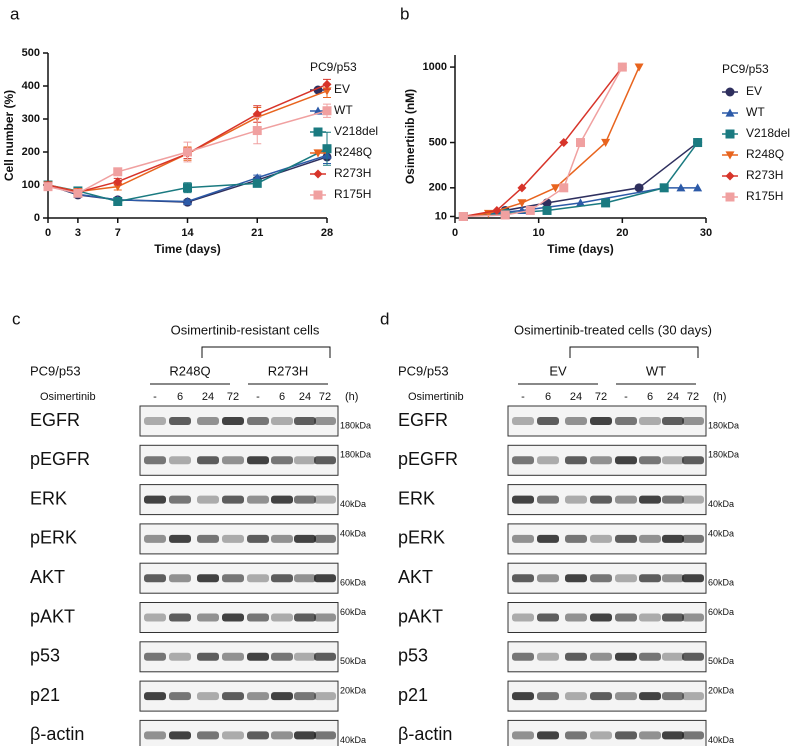 Image resolution: width=800 pixels, height=746 pixels. I want to click on blot-strip, so click(239, 657).